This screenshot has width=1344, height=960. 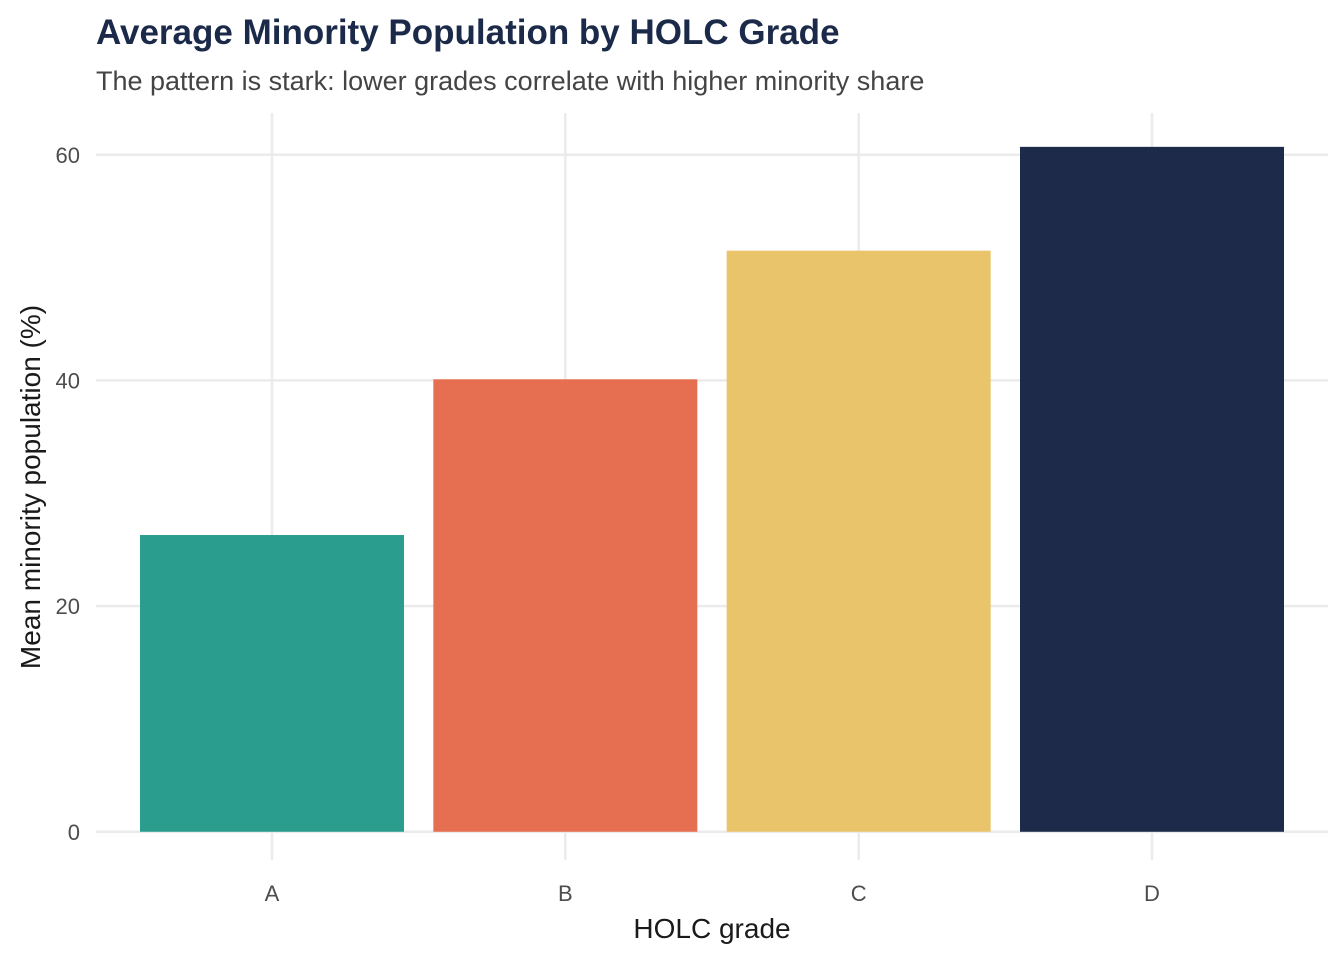 What do you see at coordinates (858, 541) in the screenshot?
I see `bar-C` at bounding box center [858, 541].